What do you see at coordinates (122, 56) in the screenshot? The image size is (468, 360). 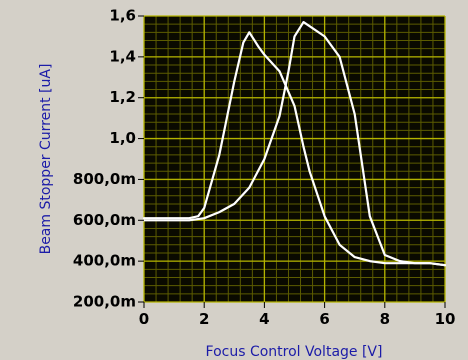 I see `y-tick-label: 1,4` at bounding box center [122, 56].